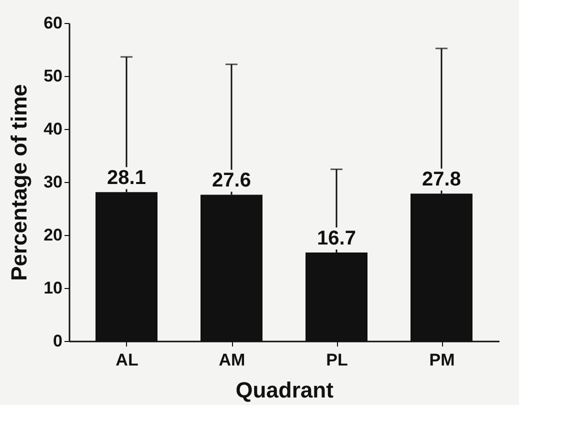  What do you see at coordinates (441, 179) in the screenshot?
I see `data-label: 27.8` at bounding box center [441, 179].